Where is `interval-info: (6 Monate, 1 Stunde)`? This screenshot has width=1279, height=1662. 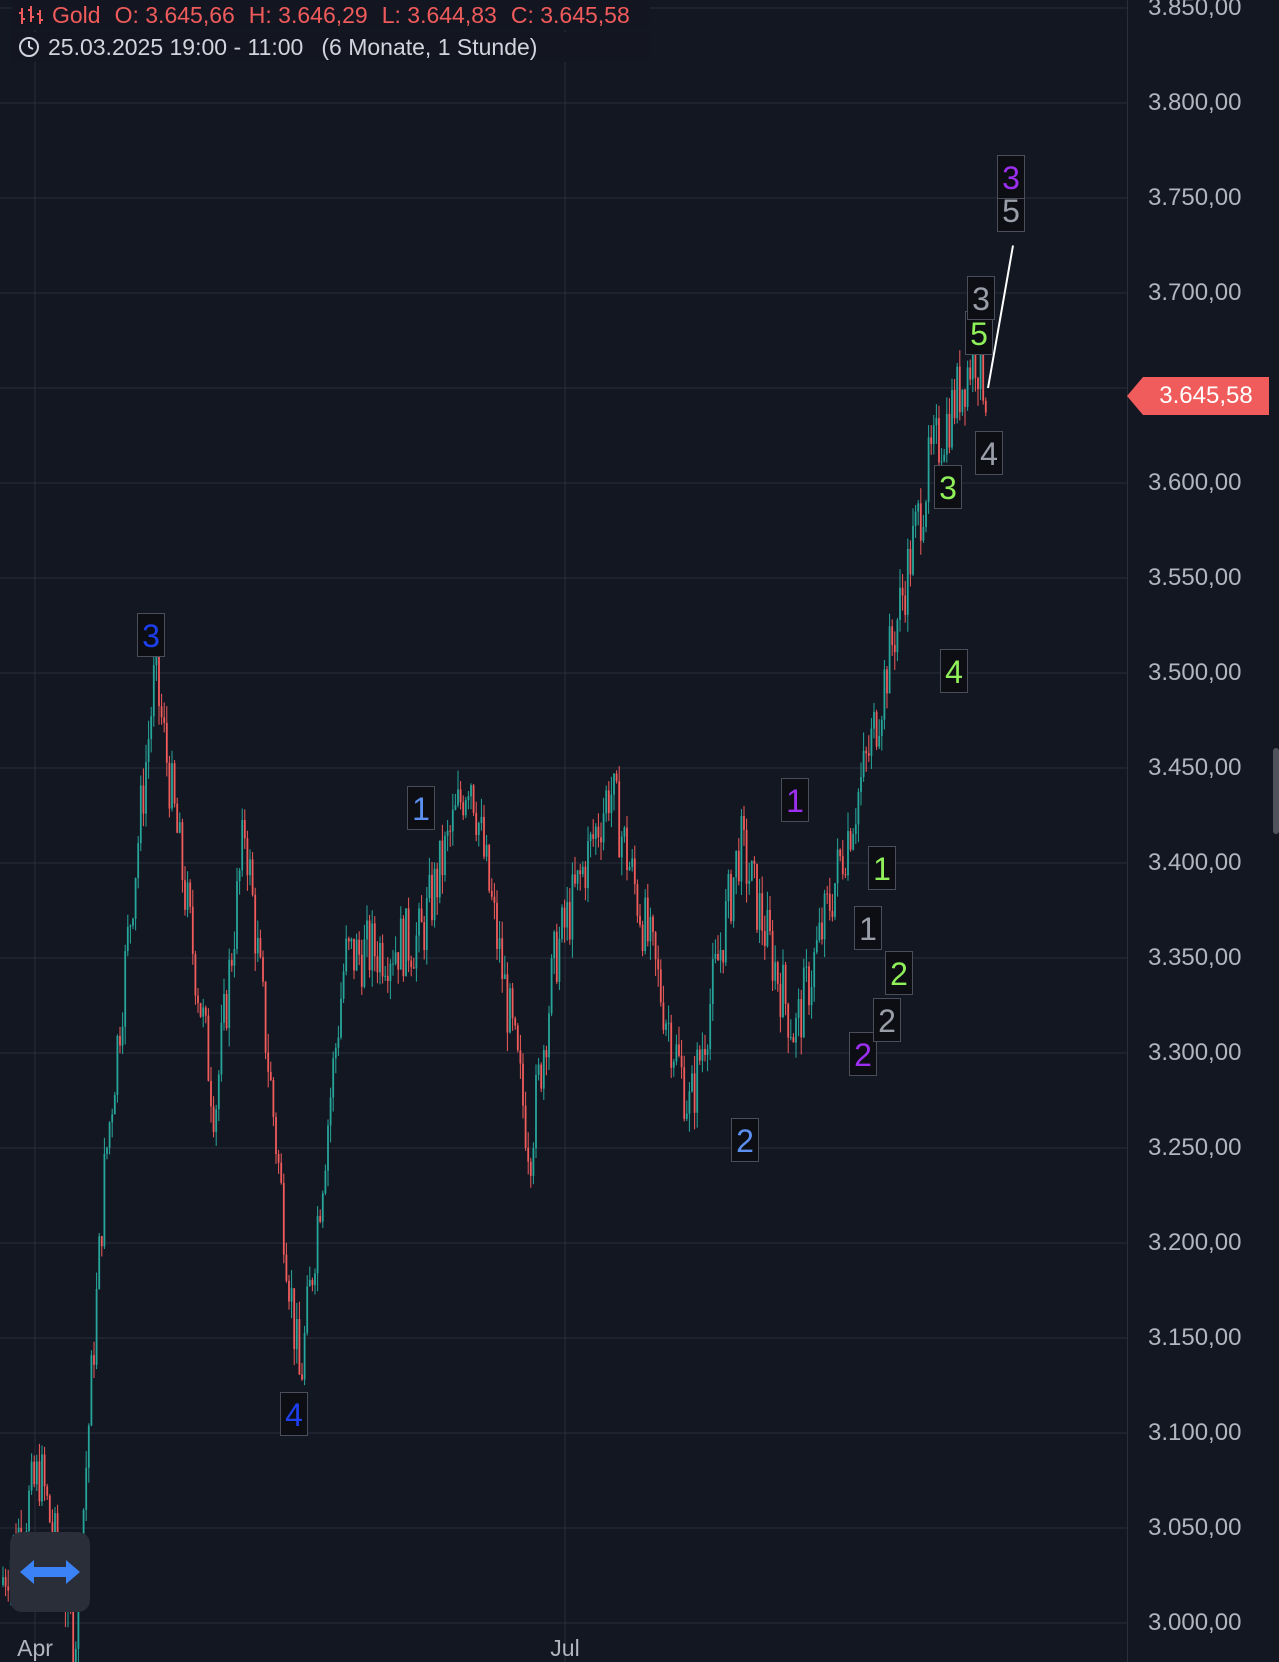
interval-info: (6 Monate, 1 Stunde) is located at coordinates (429, 46).